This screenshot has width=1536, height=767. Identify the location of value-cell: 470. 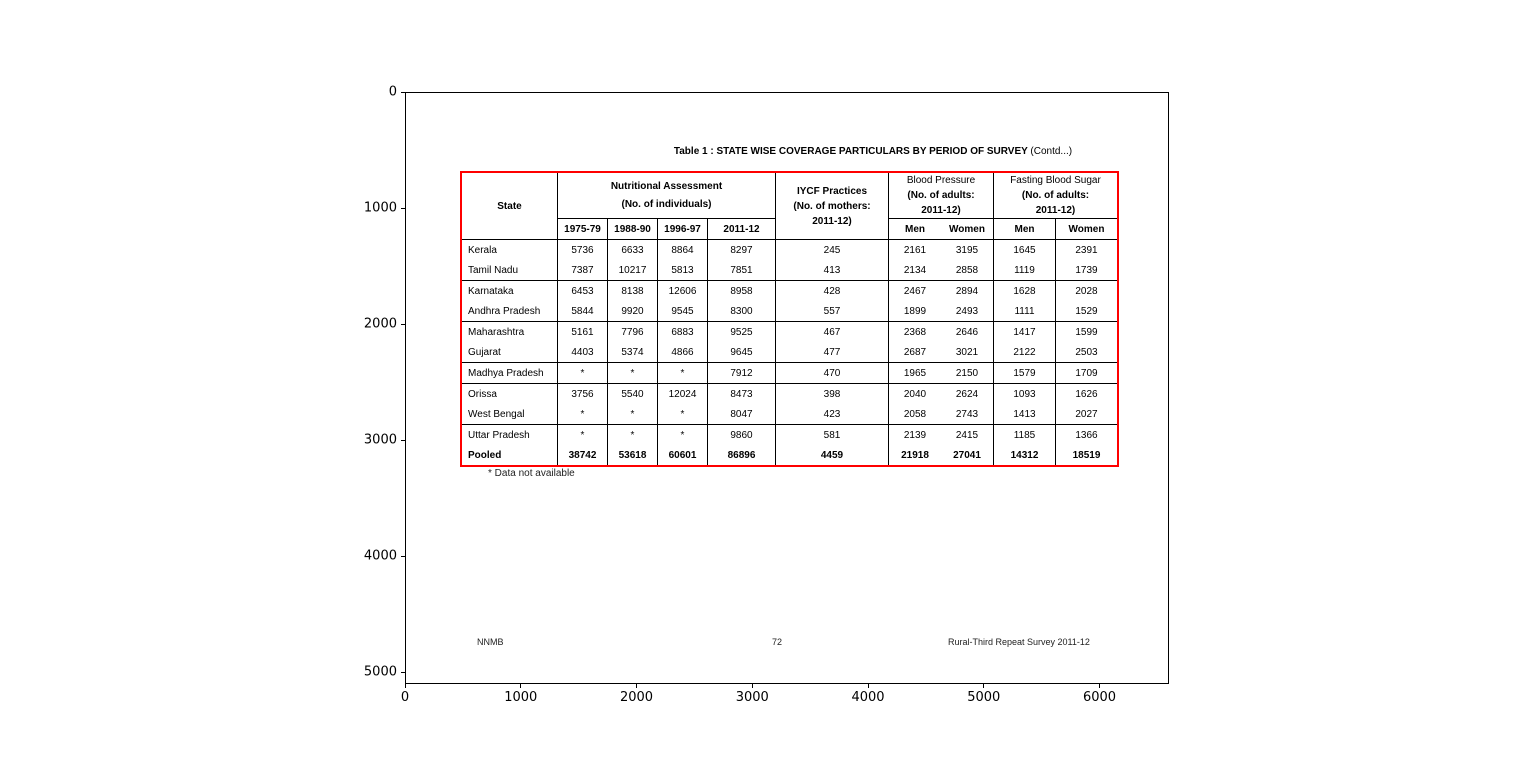
(832, 373).